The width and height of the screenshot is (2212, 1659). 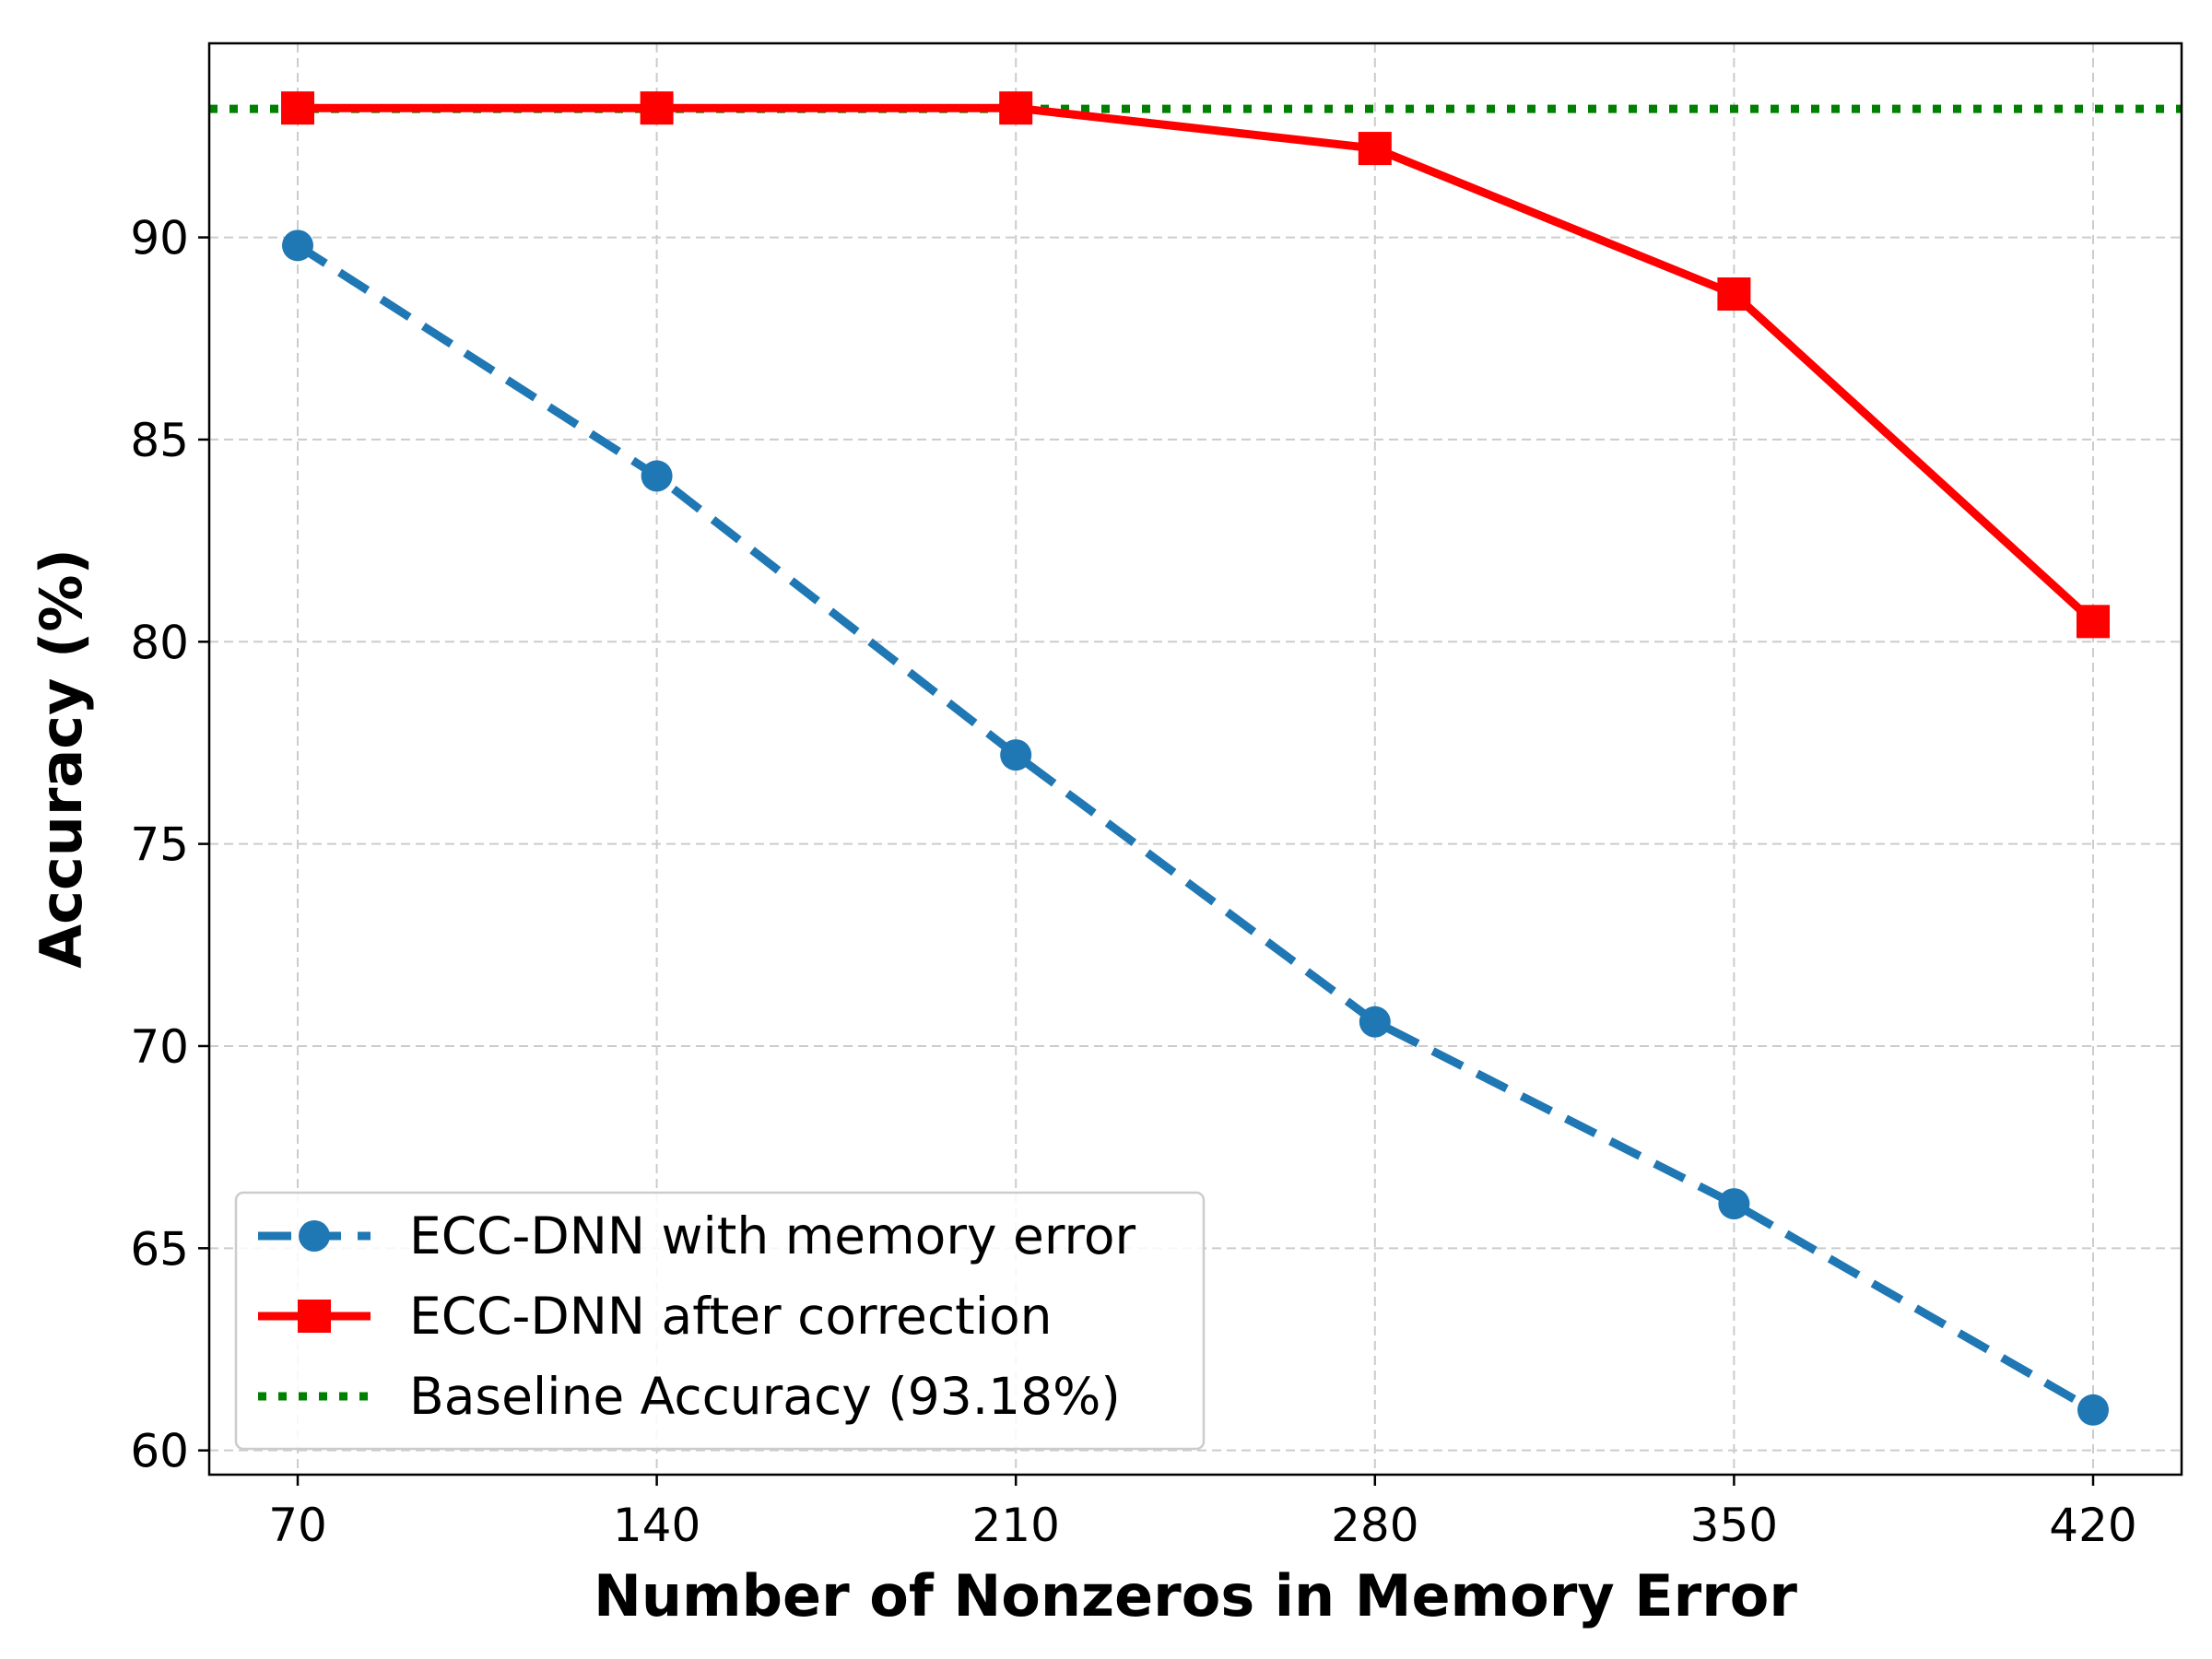 What do you see at coordinates (2092, 1525) in the screenshot?
I see `x-tick-label: 420` at bounding box center [2092, 1525].